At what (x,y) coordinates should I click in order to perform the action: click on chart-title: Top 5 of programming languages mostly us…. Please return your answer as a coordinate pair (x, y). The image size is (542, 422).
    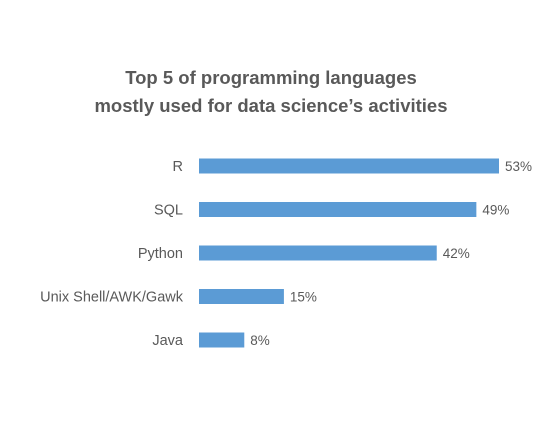
    Looking at the image, I should click on (271, 92).